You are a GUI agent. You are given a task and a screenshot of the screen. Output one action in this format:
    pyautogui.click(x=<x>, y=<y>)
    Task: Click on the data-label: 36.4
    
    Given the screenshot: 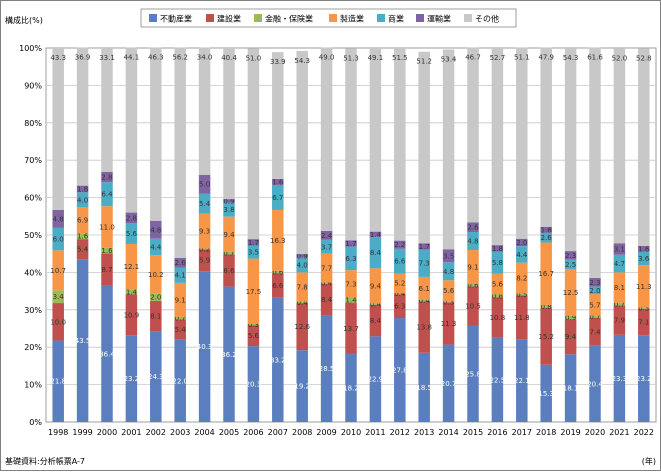 What is the action you would take?
    pyautogui.click(x=107, y=354)
    